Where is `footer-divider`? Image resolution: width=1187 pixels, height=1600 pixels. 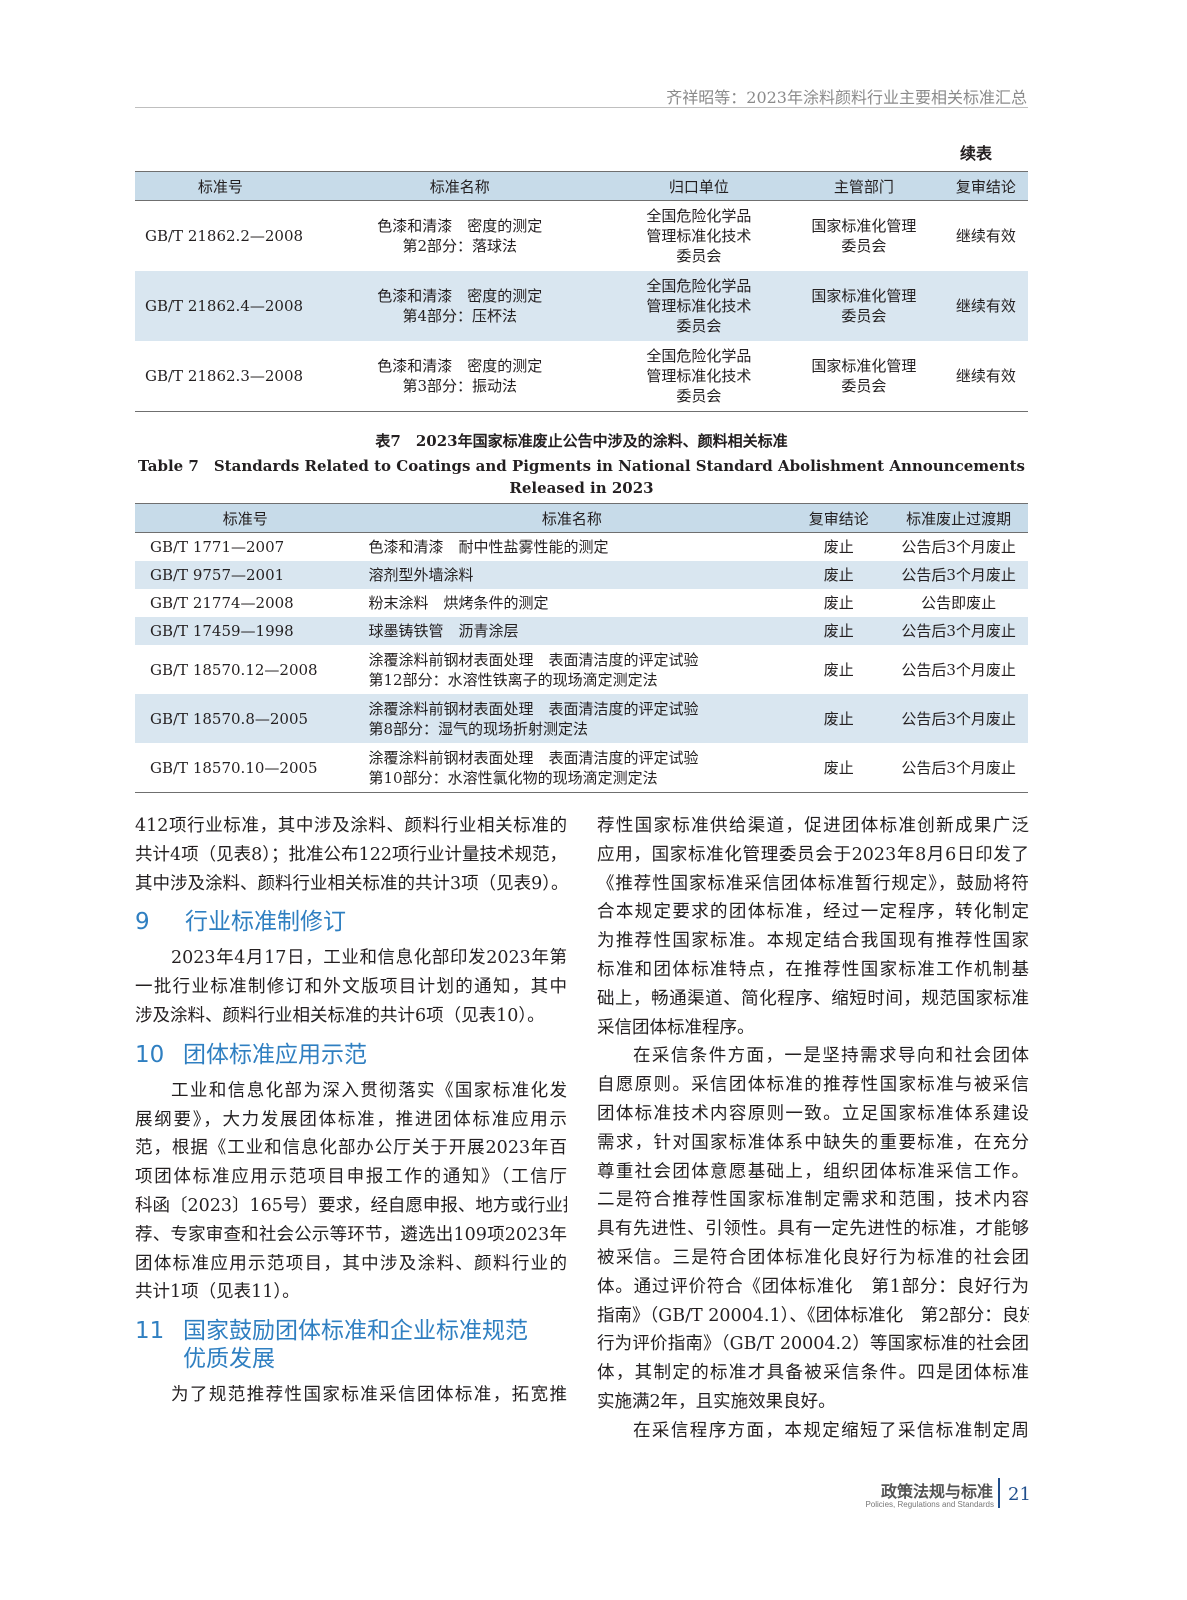 footer-divider is located at coordinates (999, 1493).